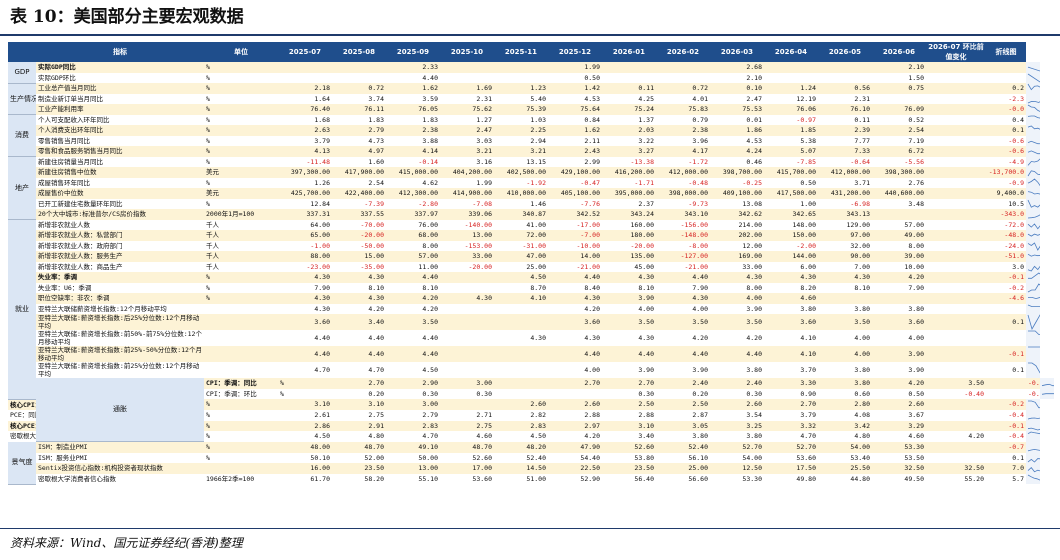  Describe the element at coordinates (791, 468) in the screenshot. I see `value-cell: 17.50` at that location.